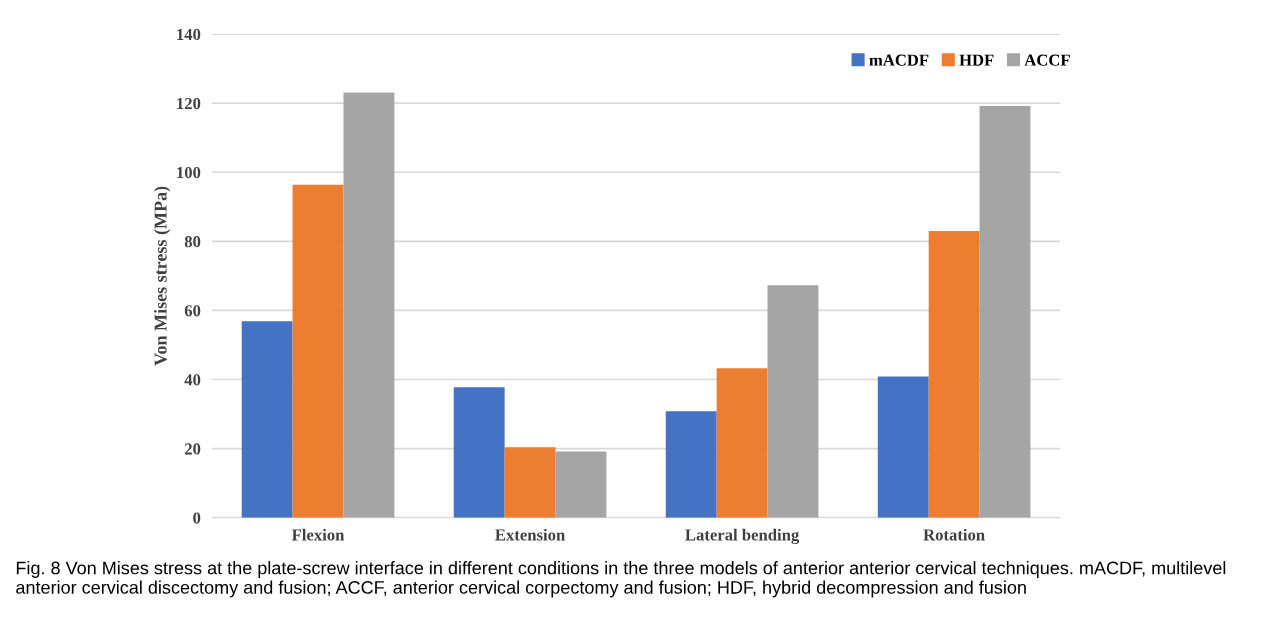 This screenshot has width=1285, height=620. What do you see at coordinates (162, 276) in the screenshot?
I see `y-axis-title: Von Mises stress (MPa)` at bounding box center [162, 276].